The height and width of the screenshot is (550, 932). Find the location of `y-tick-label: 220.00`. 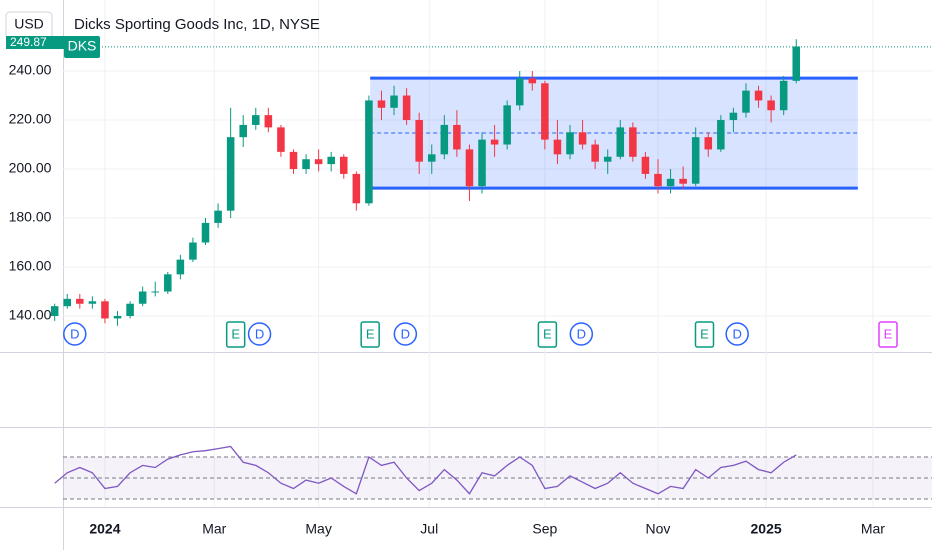

y-tick-label: 220.00 is located at coordinates (30, 119).